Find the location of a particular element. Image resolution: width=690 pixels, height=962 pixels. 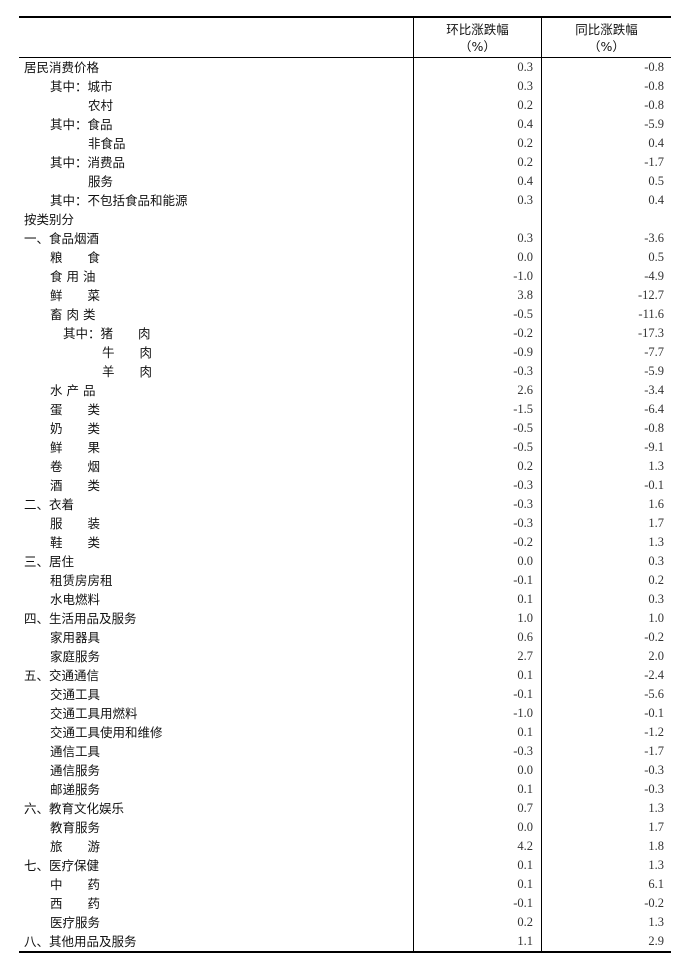

row-label: 七、医疗保健 is located at coordinates (62, 865).